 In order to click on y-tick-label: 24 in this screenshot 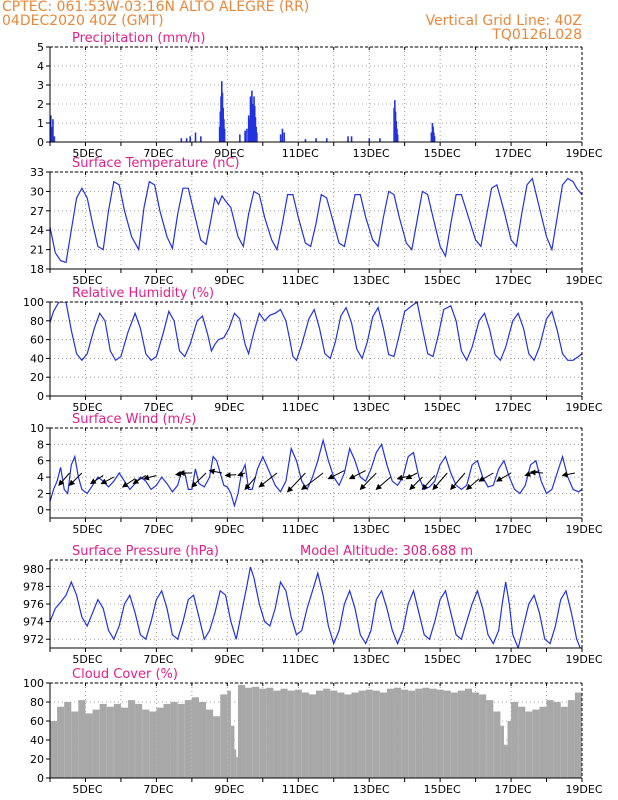, I will do `click(37, 230)`.